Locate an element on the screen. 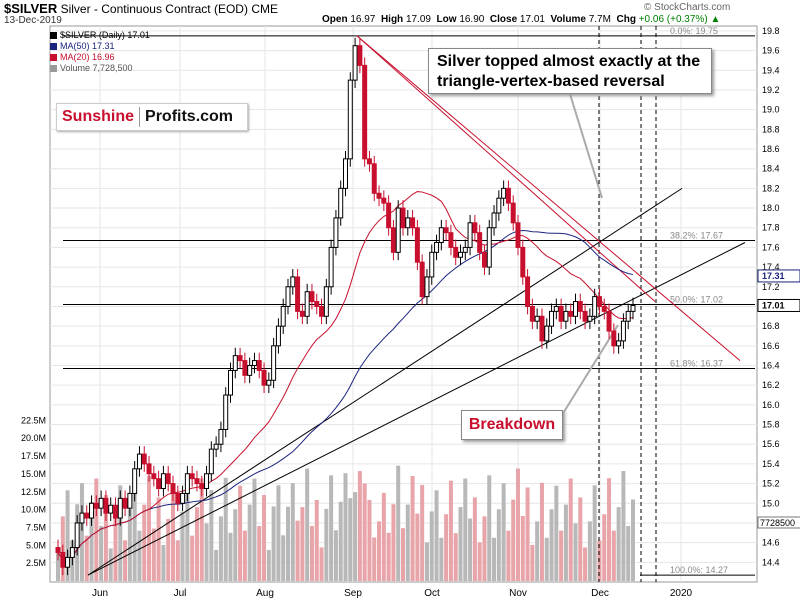 Image resolution: width=800 pixels, height=600 pixels. x-tick-label: 2020 is located at coordinates (681, 593).